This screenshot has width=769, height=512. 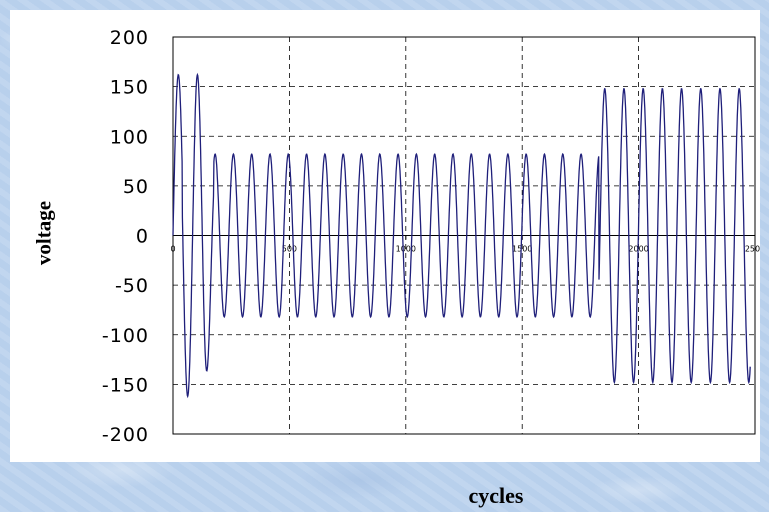 I want to click on y-tick-label: -200, so click(x=125, y=435).